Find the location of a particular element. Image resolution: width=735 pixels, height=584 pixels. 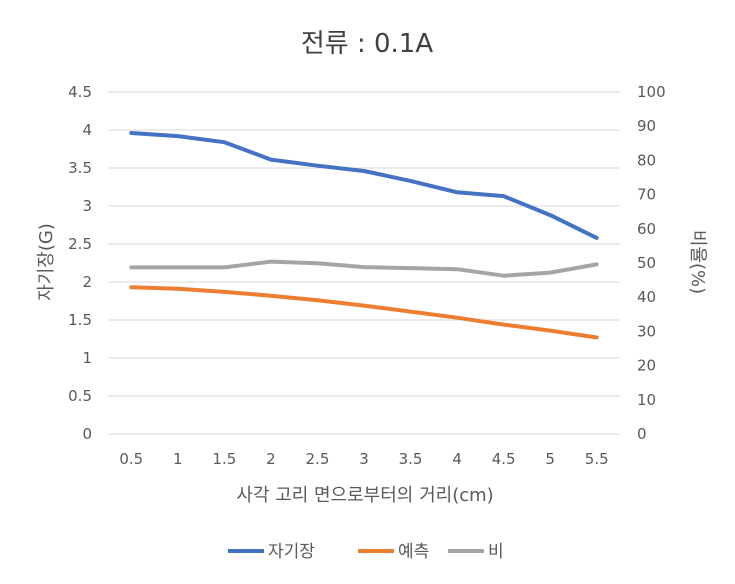

left-tick-label: 2.5 is located at coordinates (80, 244).